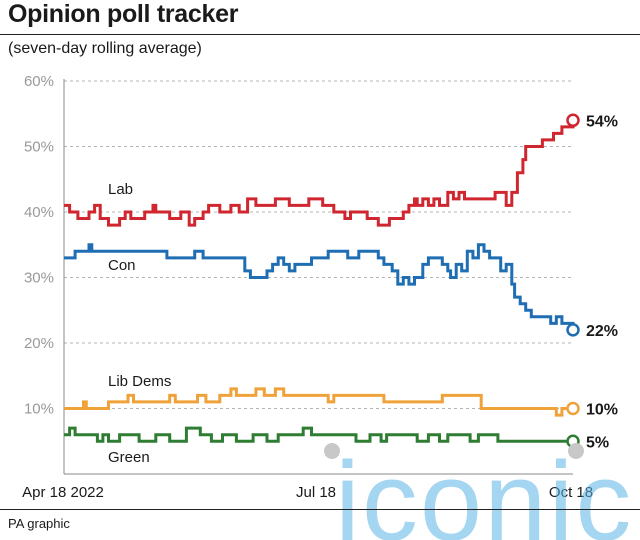 The width and height of the screenshot is (640, 540). What do you see at coordinates (63, 492) in the screenshot?
I see `x-tick-label: Apr 18 2022` at bounding box center [63, 492].